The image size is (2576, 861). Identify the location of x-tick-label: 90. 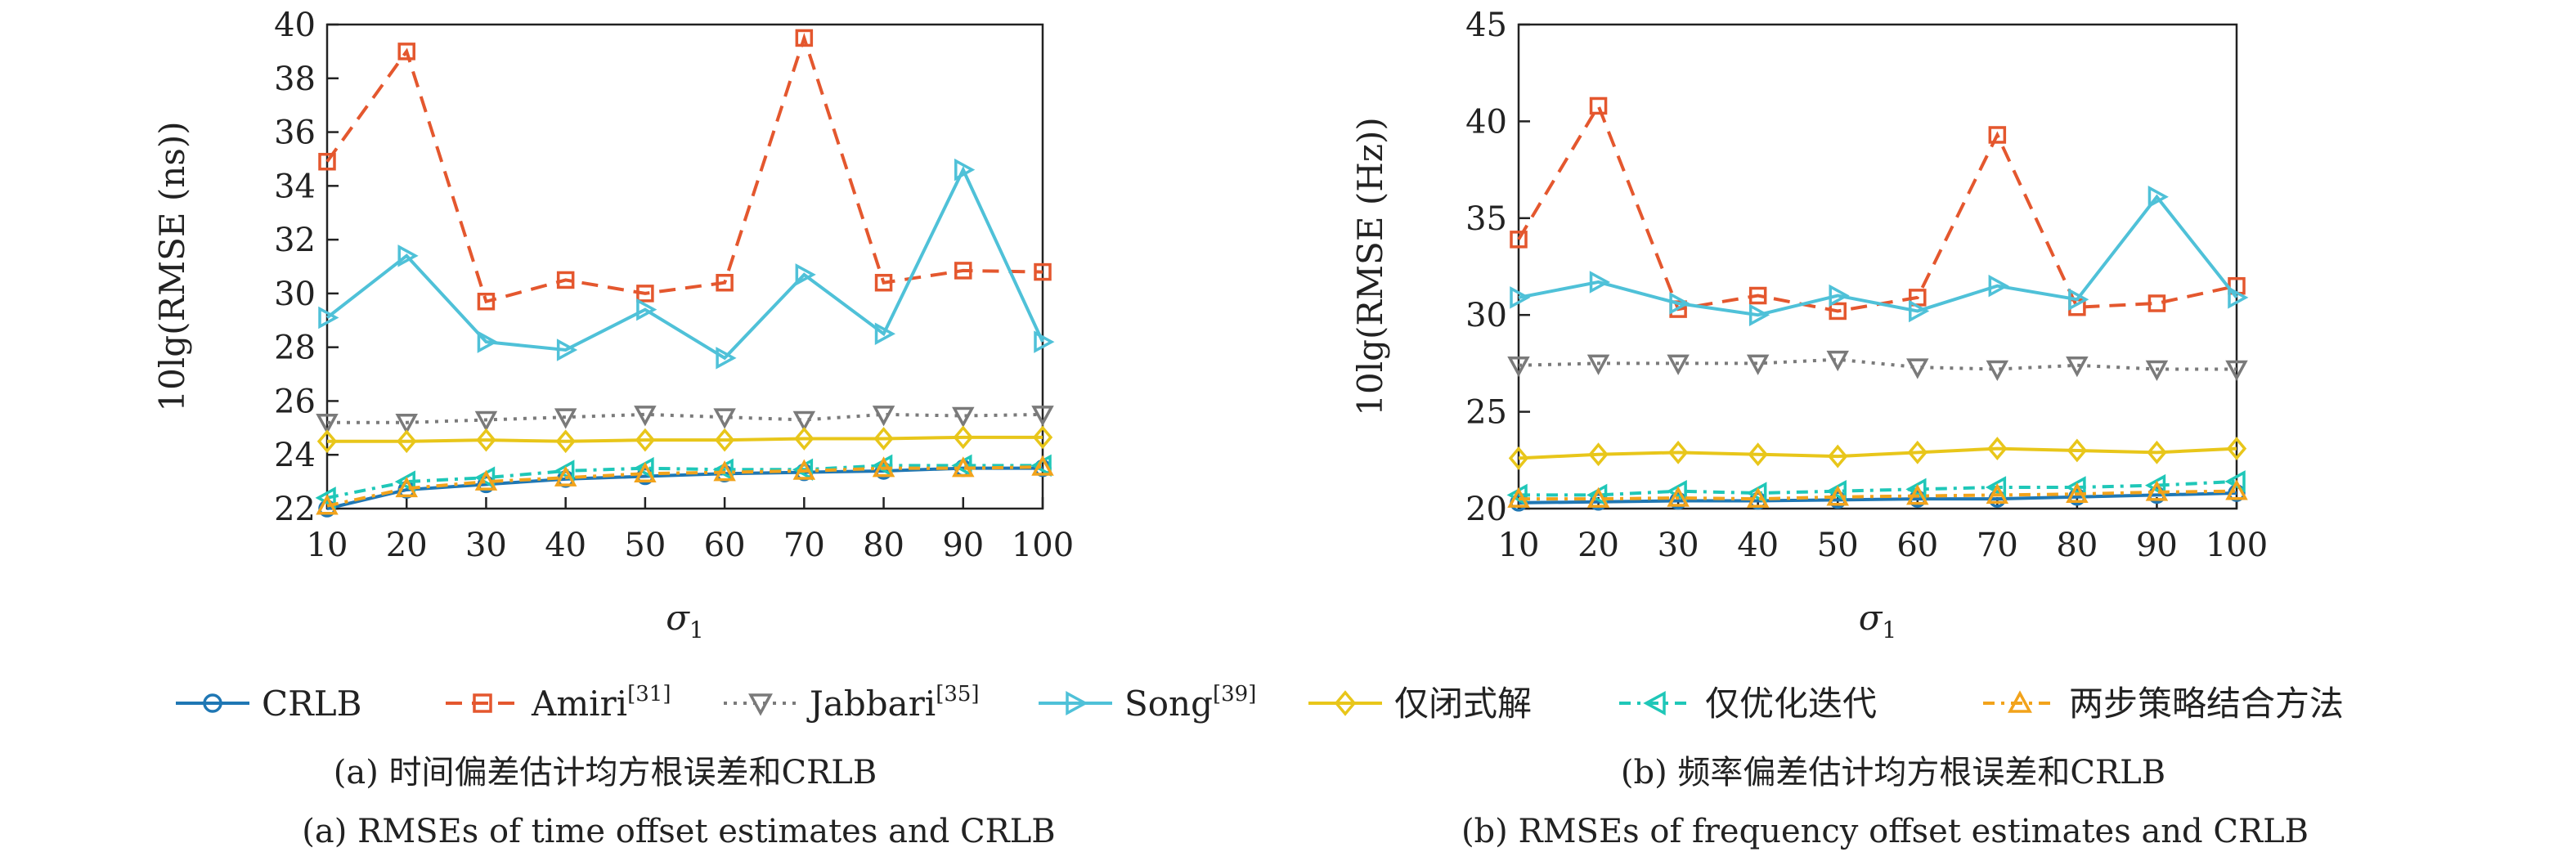
(963, 545).